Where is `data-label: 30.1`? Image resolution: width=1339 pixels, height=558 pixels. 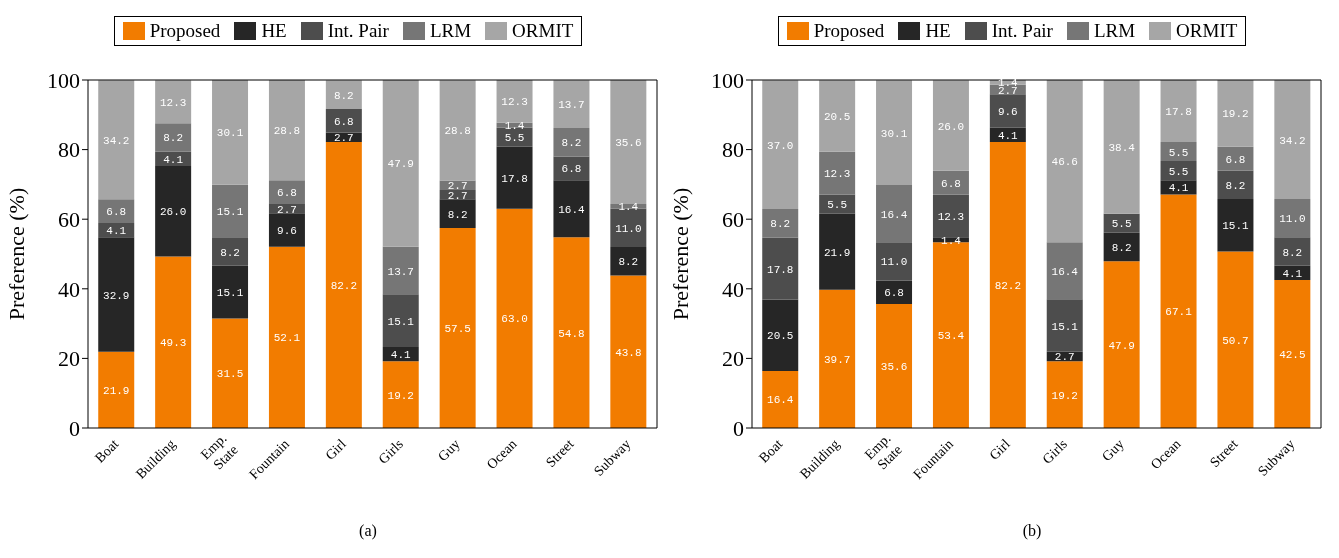
data-label: 30.1 is located at coordinates (894, 133).